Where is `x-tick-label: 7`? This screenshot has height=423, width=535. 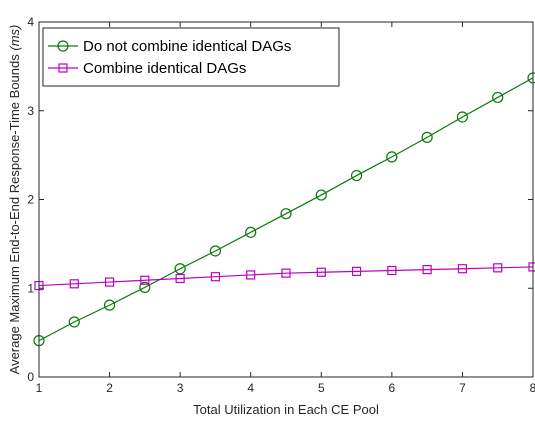
x-tick-label: 7 is located at coordinates (462, 388).